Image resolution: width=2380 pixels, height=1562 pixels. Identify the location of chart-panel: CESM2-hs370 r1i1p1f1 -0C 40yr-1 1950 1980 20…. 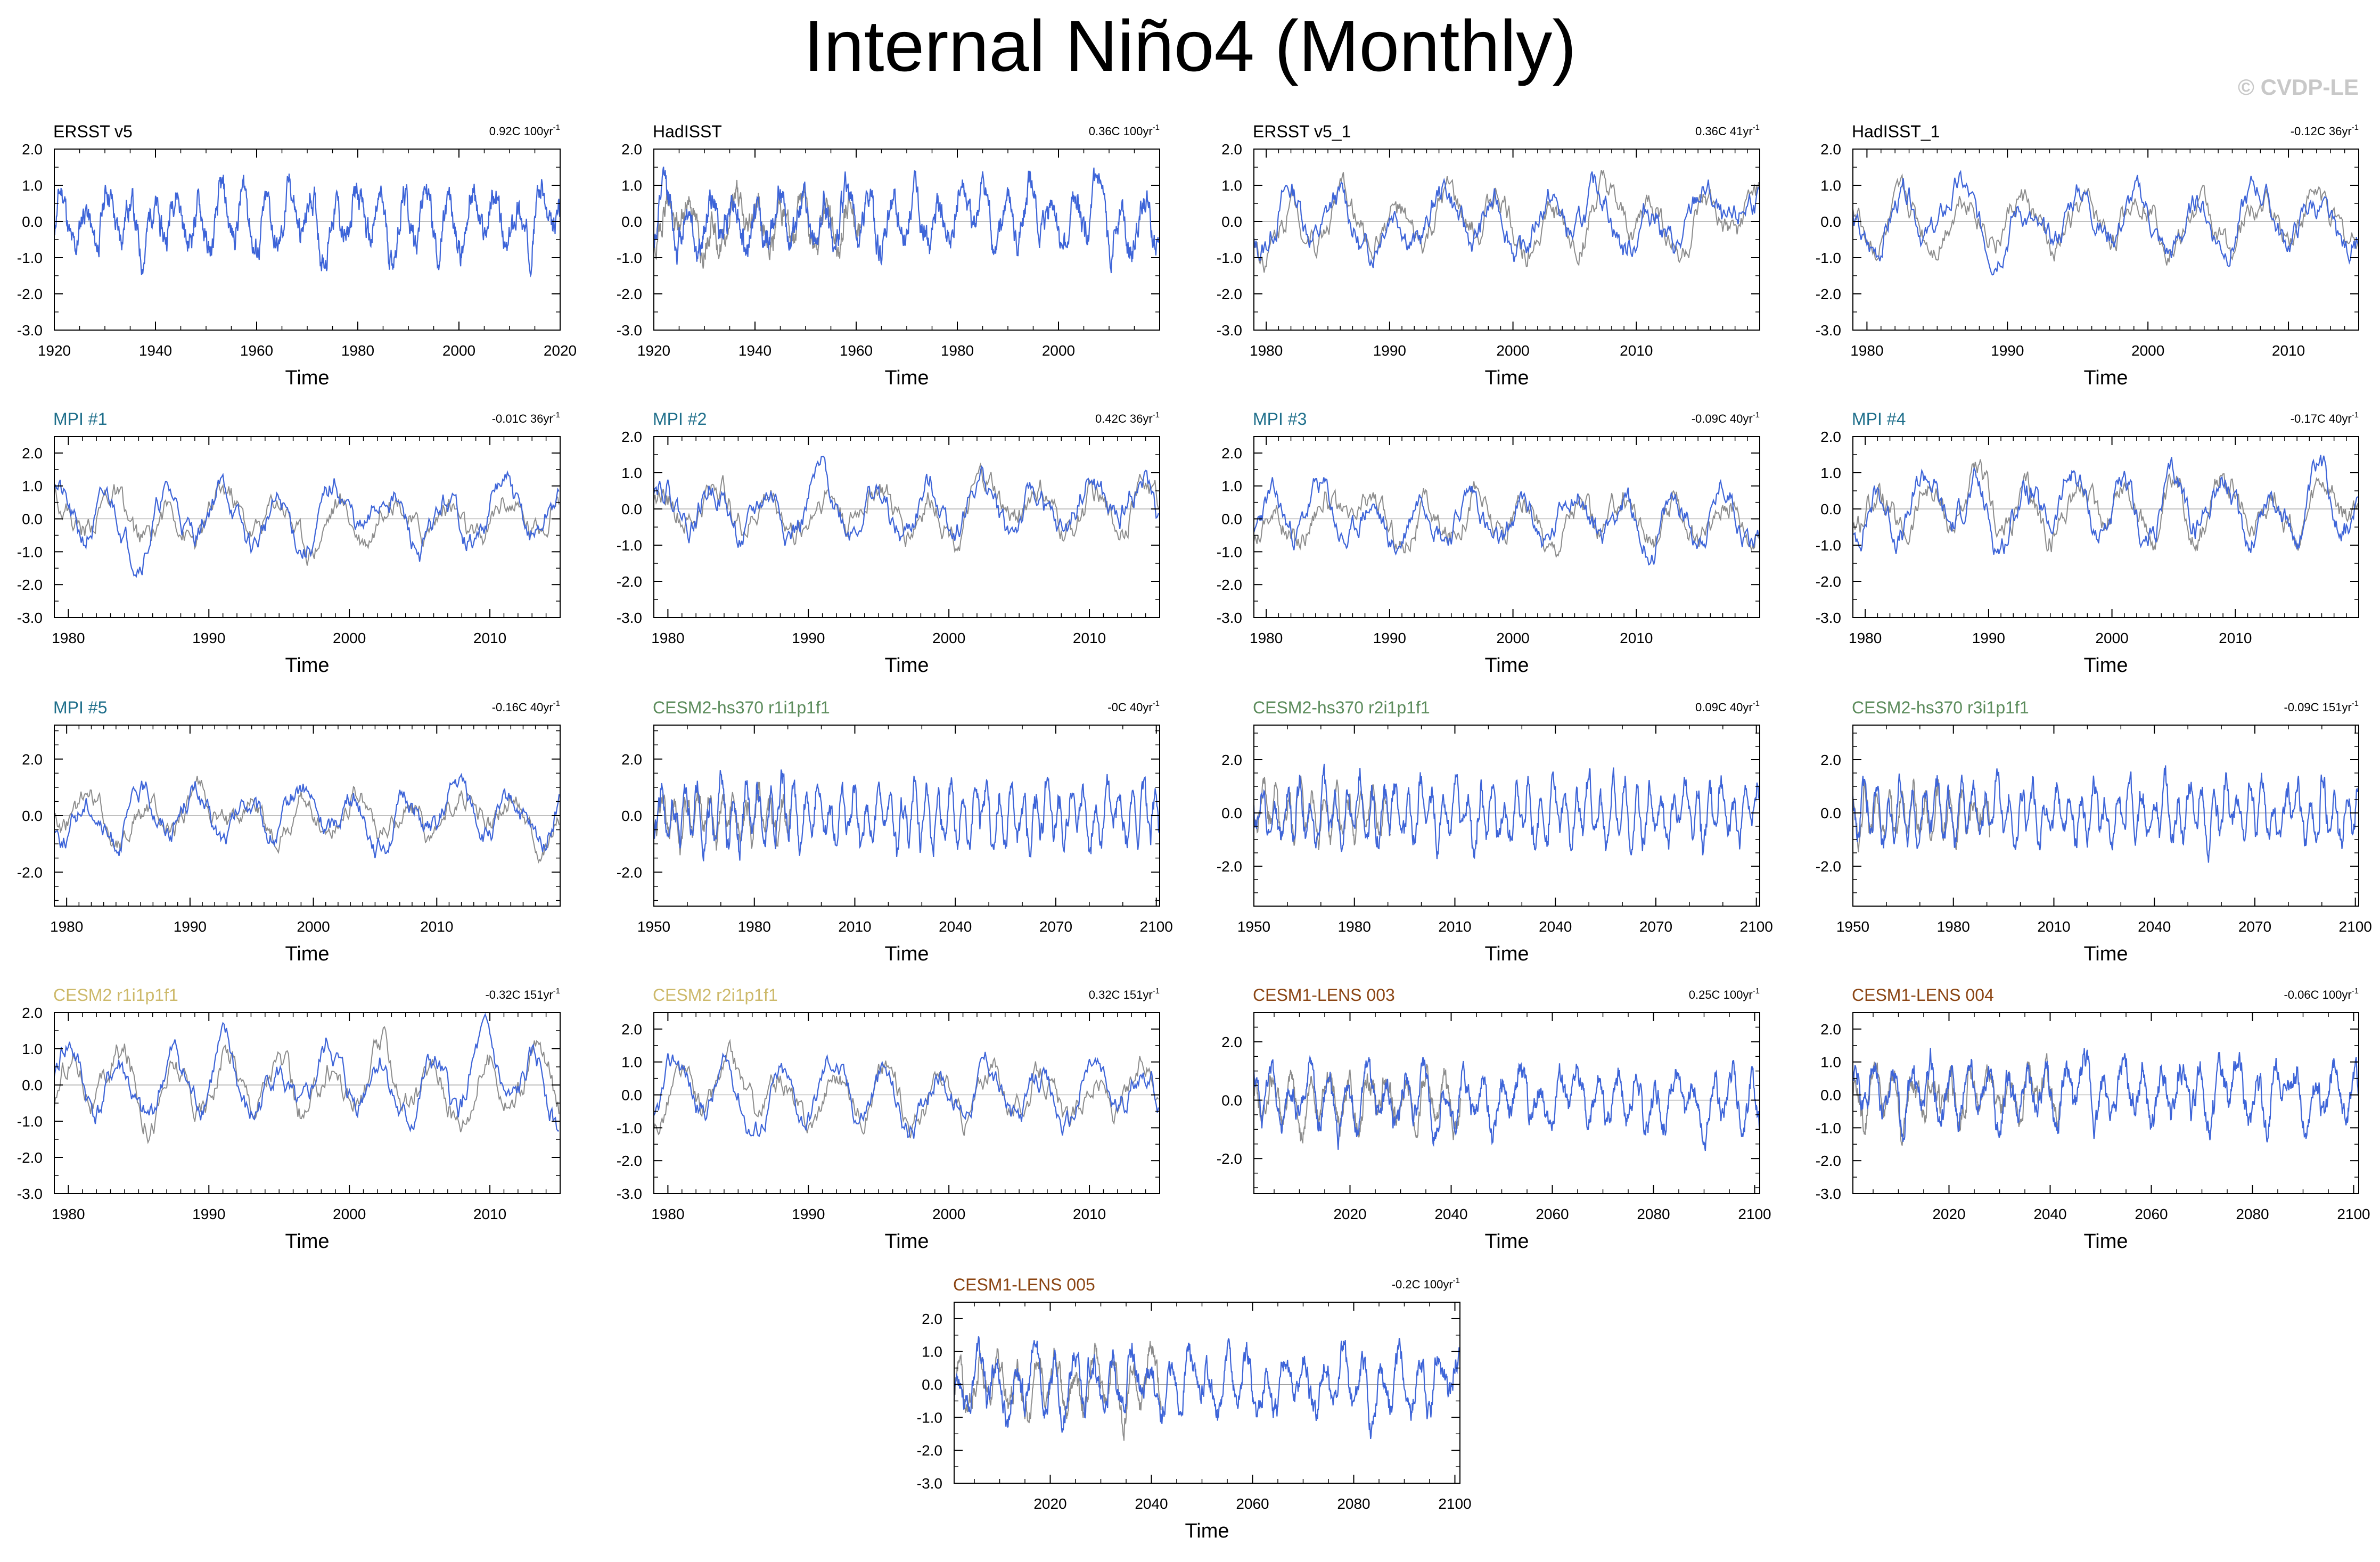
(895, 831).